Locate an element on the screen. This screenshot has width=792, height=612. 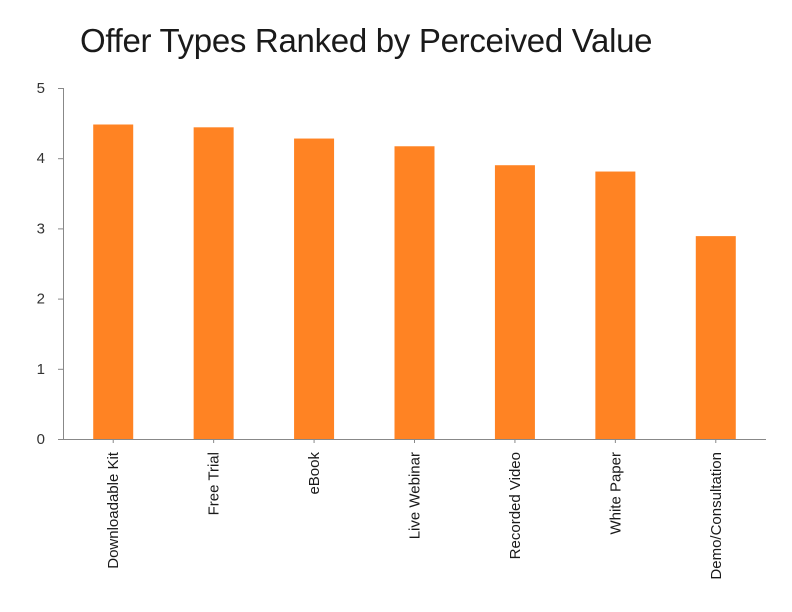
y-axis-ticks: 0 1 2 3 4 5 is located at coordinates (50, 264).